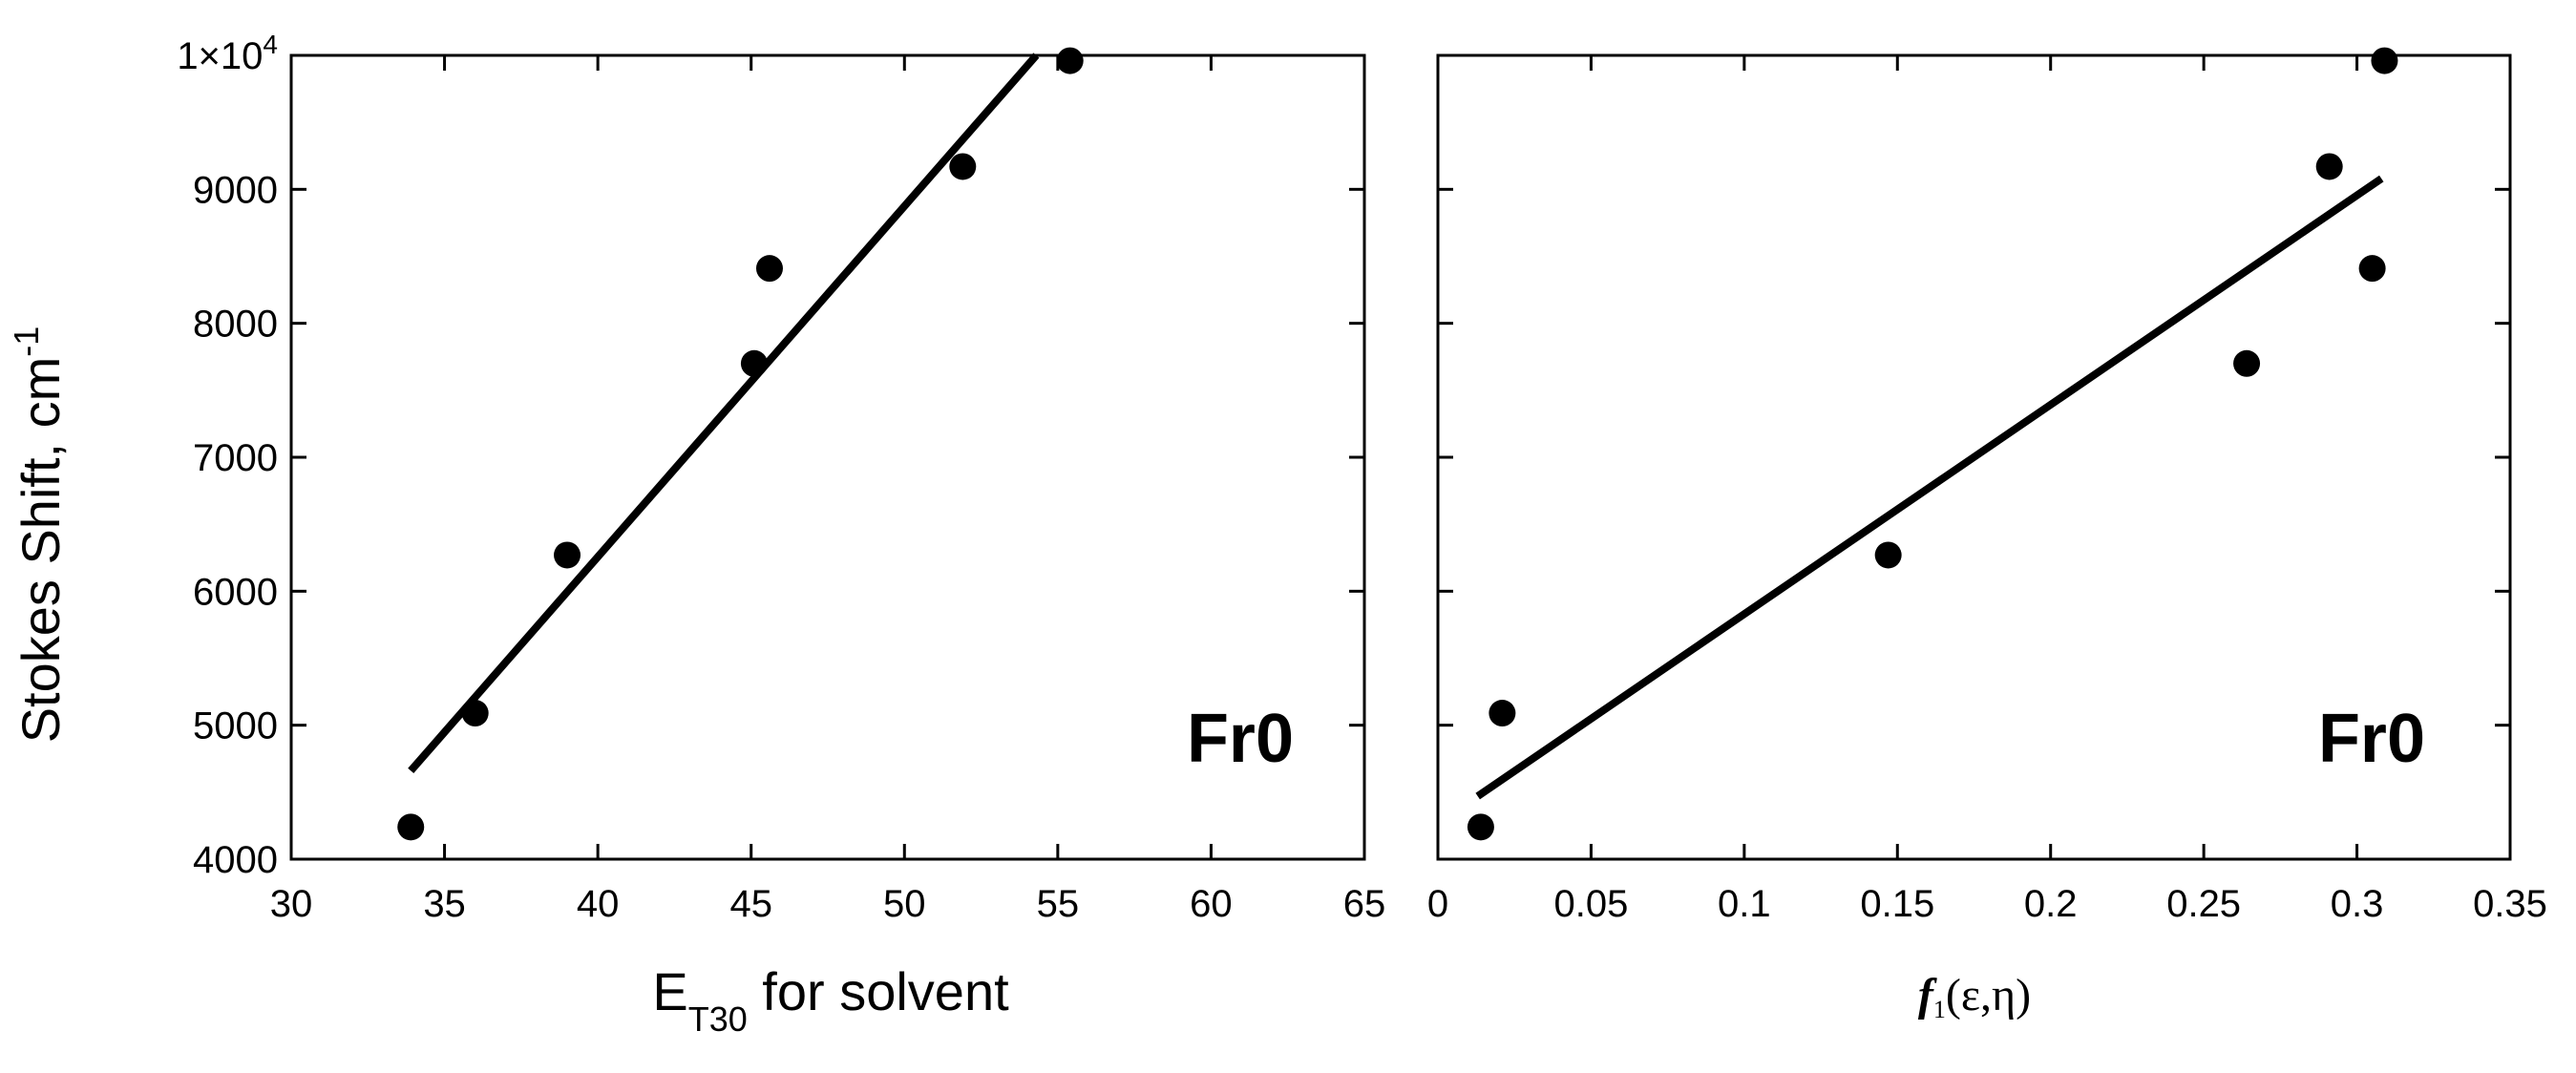 This screenshot has height=1073, width=2576. I want to click on right-x-tick-label: 0.3, so click(2357, 904).